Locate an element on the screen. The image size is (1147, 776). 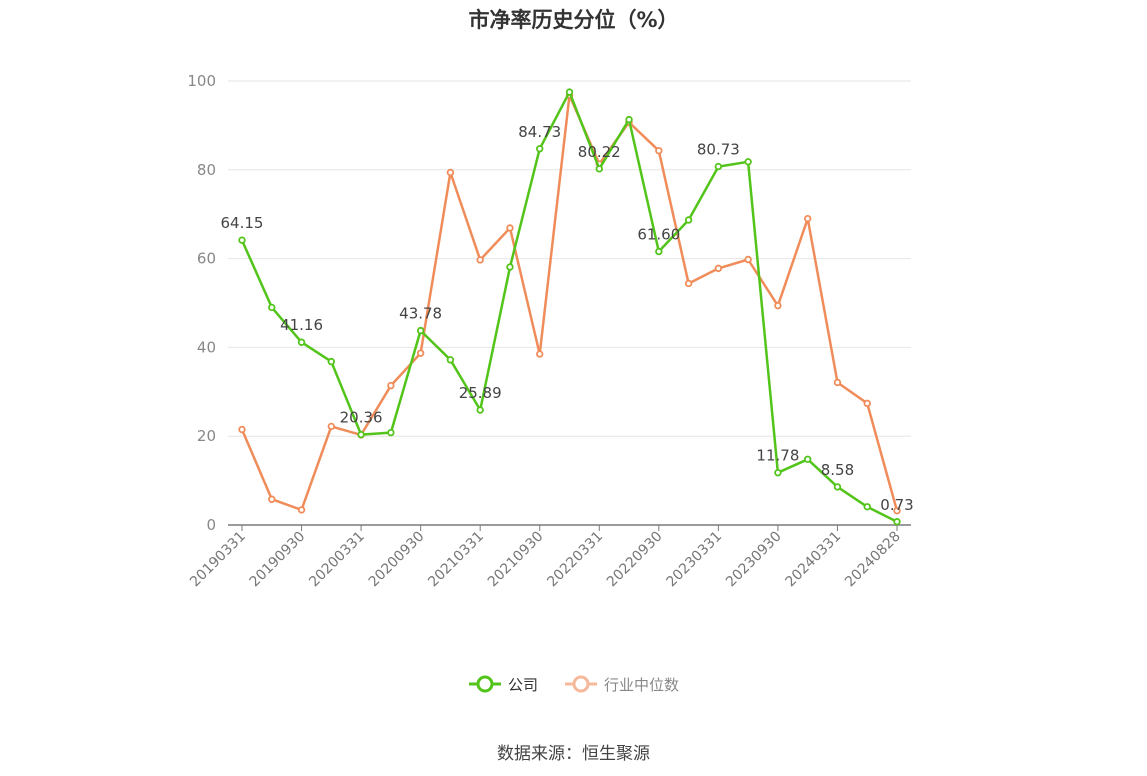
x-tick-label: 20220331 is located at coordinates (575, 560).